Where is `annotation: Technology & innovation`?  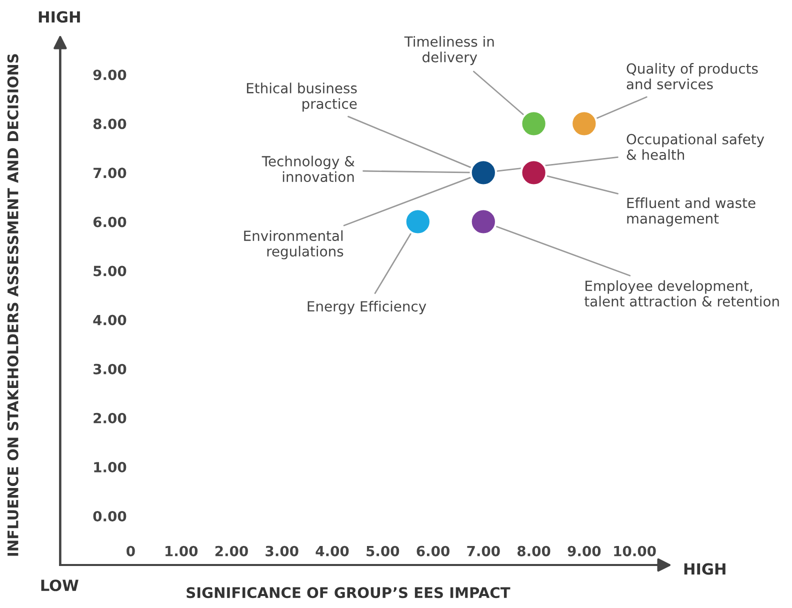
annotation: Technology & innovation is located at coordinates (308, 169).